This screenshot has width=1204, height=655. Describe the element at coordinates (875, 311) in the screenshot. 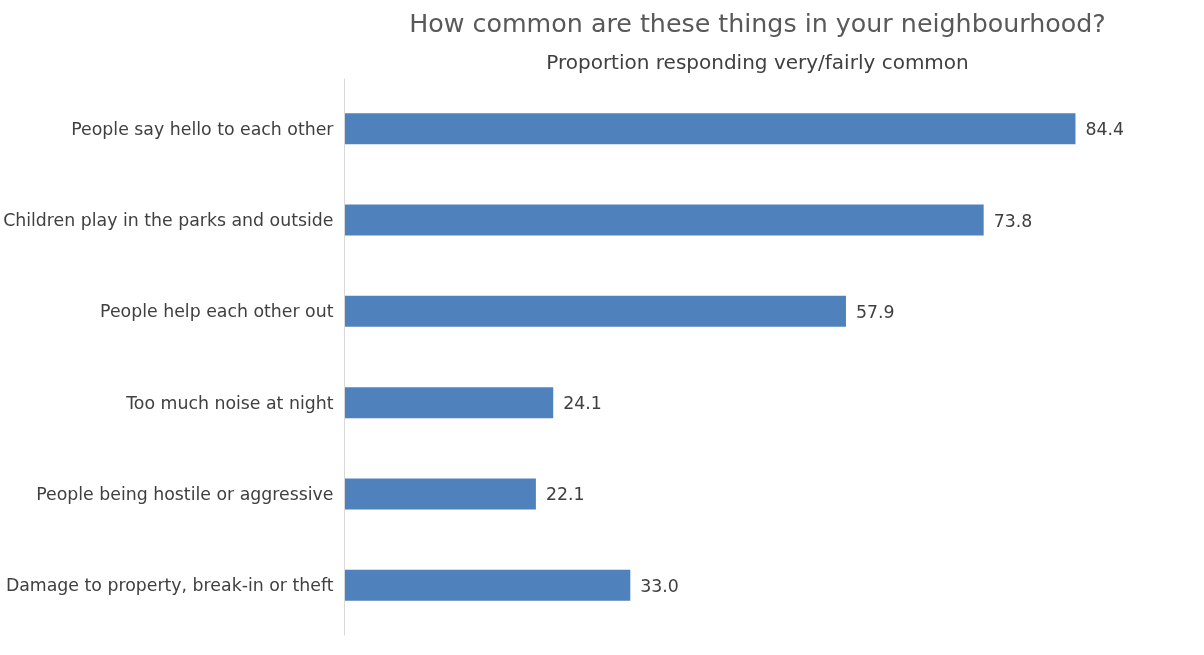

I see `data-label: 57.9` at that location.